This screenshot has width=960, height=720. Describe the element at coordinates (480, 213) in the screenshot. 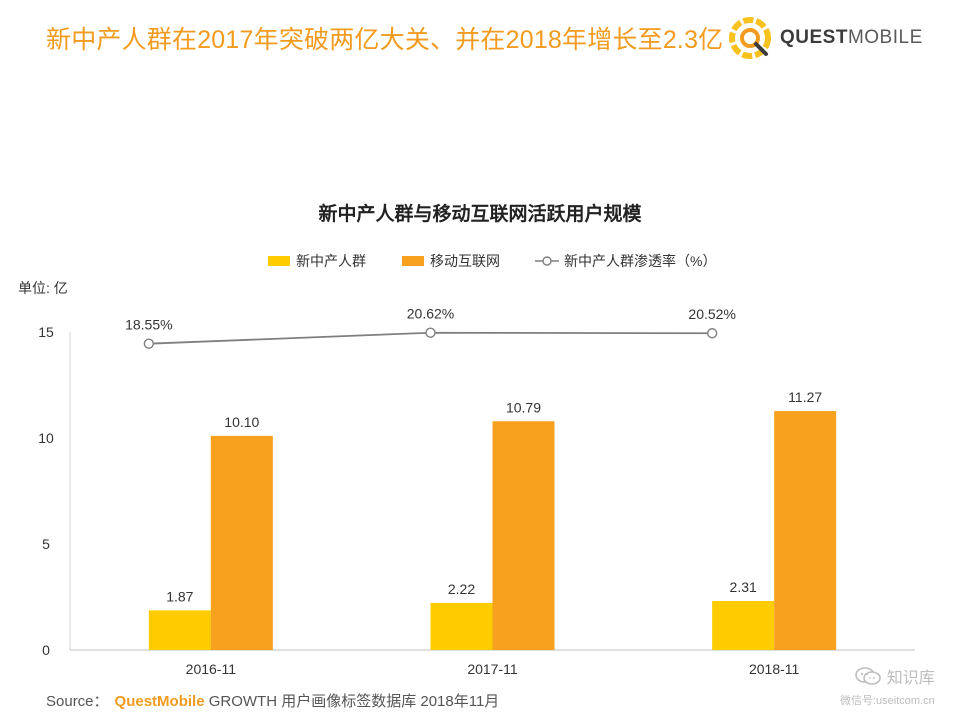

I see `chart-title: 新中产人群与移动互联网活跃用户规模` at that location.